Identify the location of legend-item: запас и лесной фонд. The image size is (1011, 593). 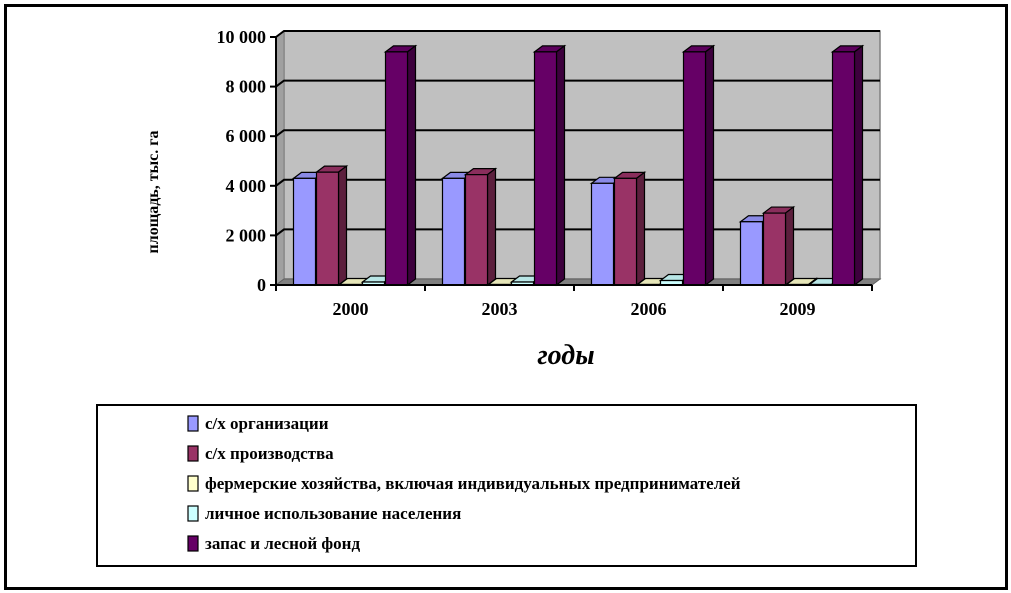
(273, 543).